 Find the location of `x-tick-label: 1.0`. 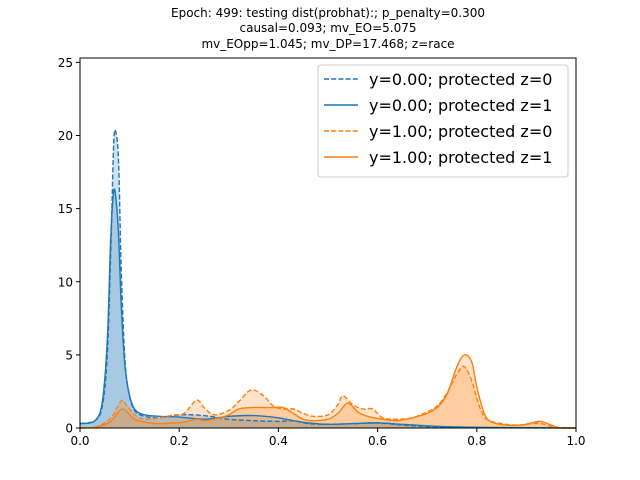

x-tick-label: 1.0 is located at coordinates (575, 441).